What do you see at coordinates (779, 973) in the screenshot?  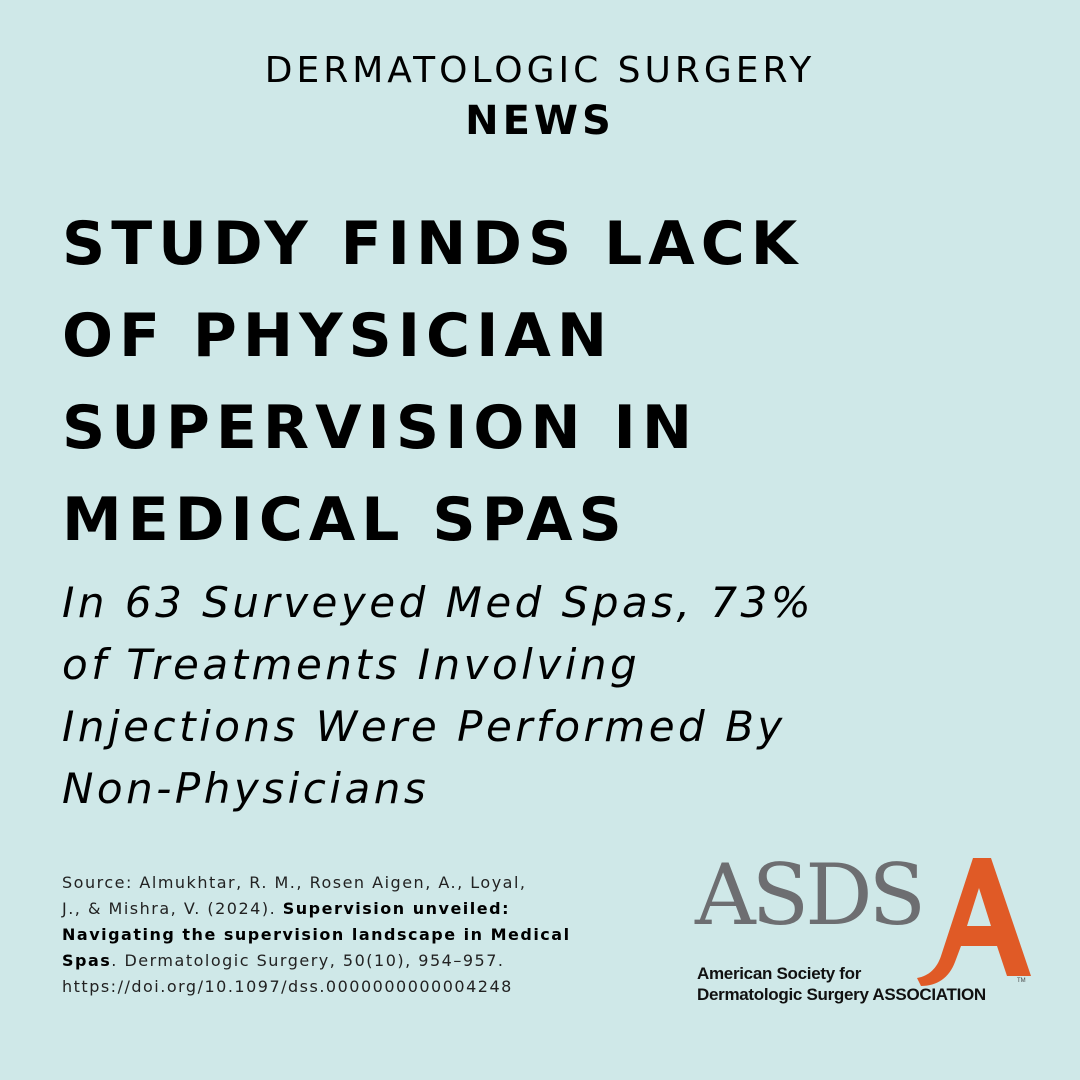 I see `logo-text-line: American Society for` at bounding box center [779, 973].